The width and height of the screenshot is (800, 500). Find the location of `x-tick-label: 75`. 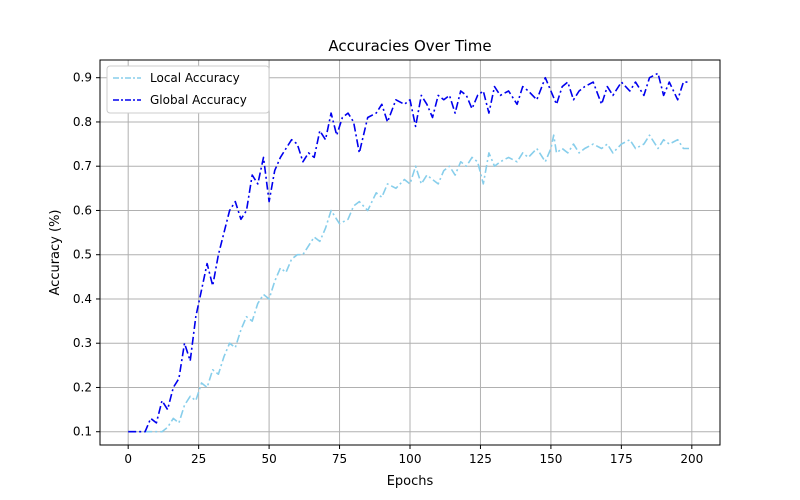

x-tick-label: 75 is located at coordinates (339, 459).